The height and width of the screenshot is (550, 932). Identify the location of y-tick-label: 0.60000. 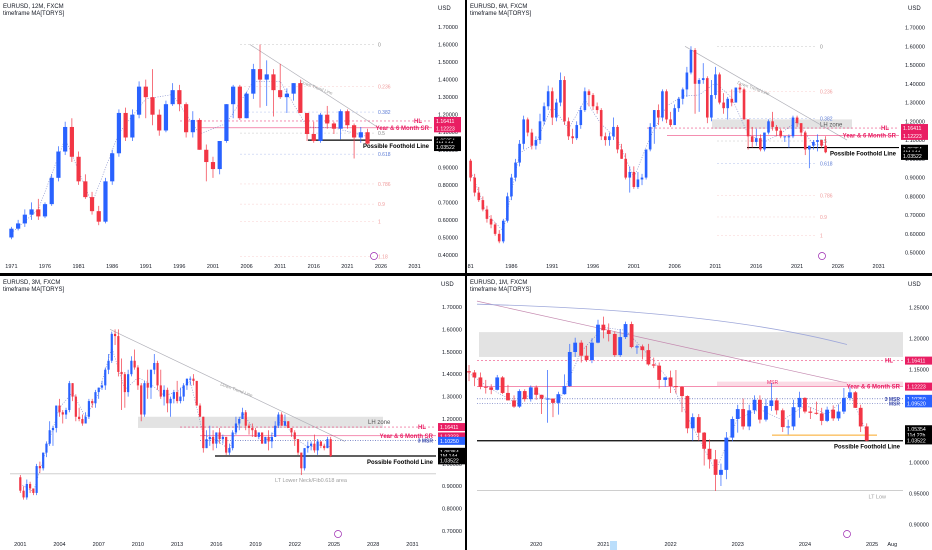
(915, 235).